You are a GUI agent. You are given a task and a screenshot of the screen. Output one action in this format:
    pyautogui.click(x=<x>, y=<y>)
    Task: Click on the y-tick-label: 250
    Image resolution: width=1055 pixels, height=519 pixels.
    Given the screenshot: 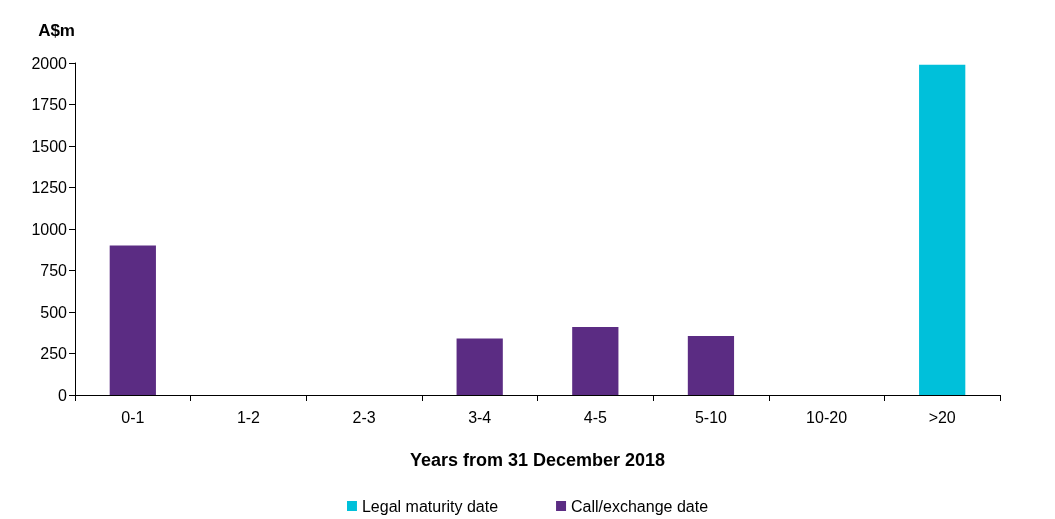 What is the action you would take?
    pyautogui.click(x=54, y=353)
    